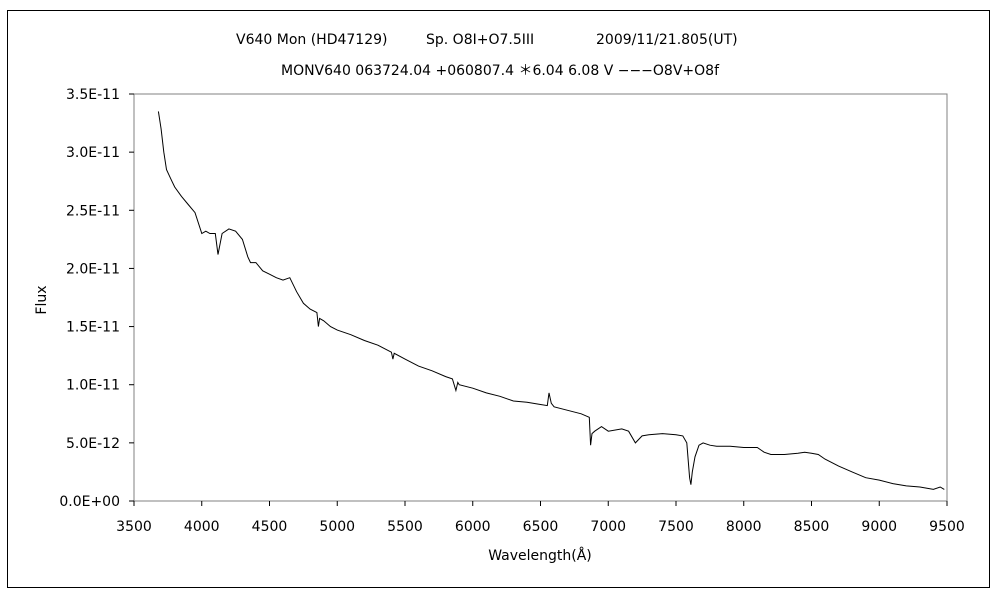 The image size is (1000, 600). I want to click on chart-title-object: V640 Mon (HD47129), so click(311, 40).